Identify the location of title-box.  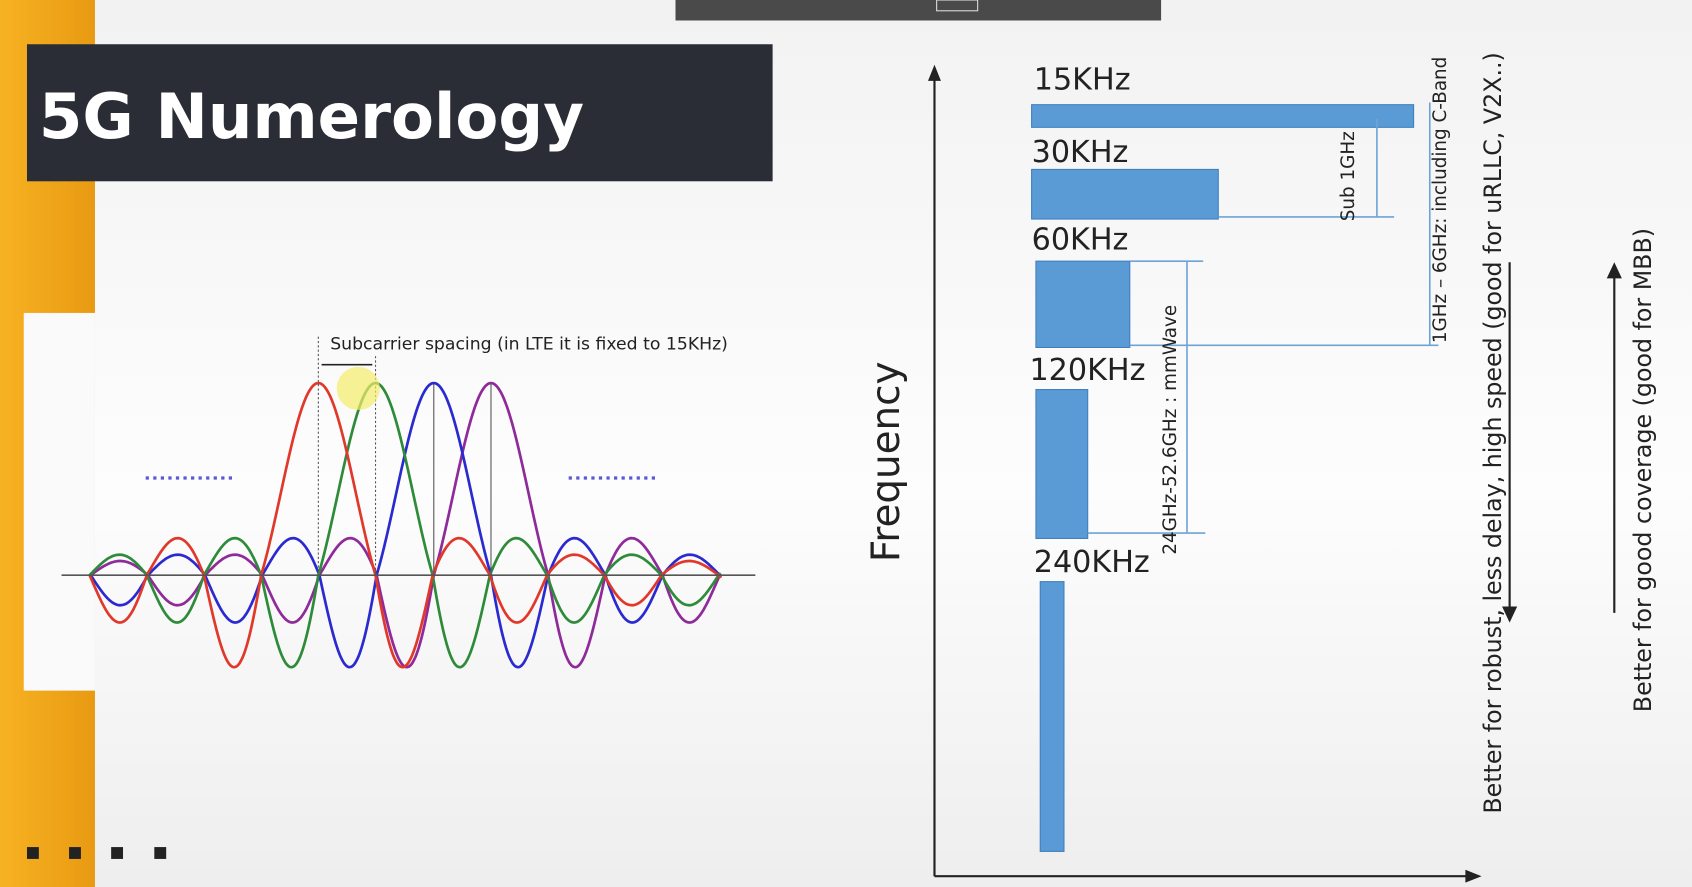
(399, 113).